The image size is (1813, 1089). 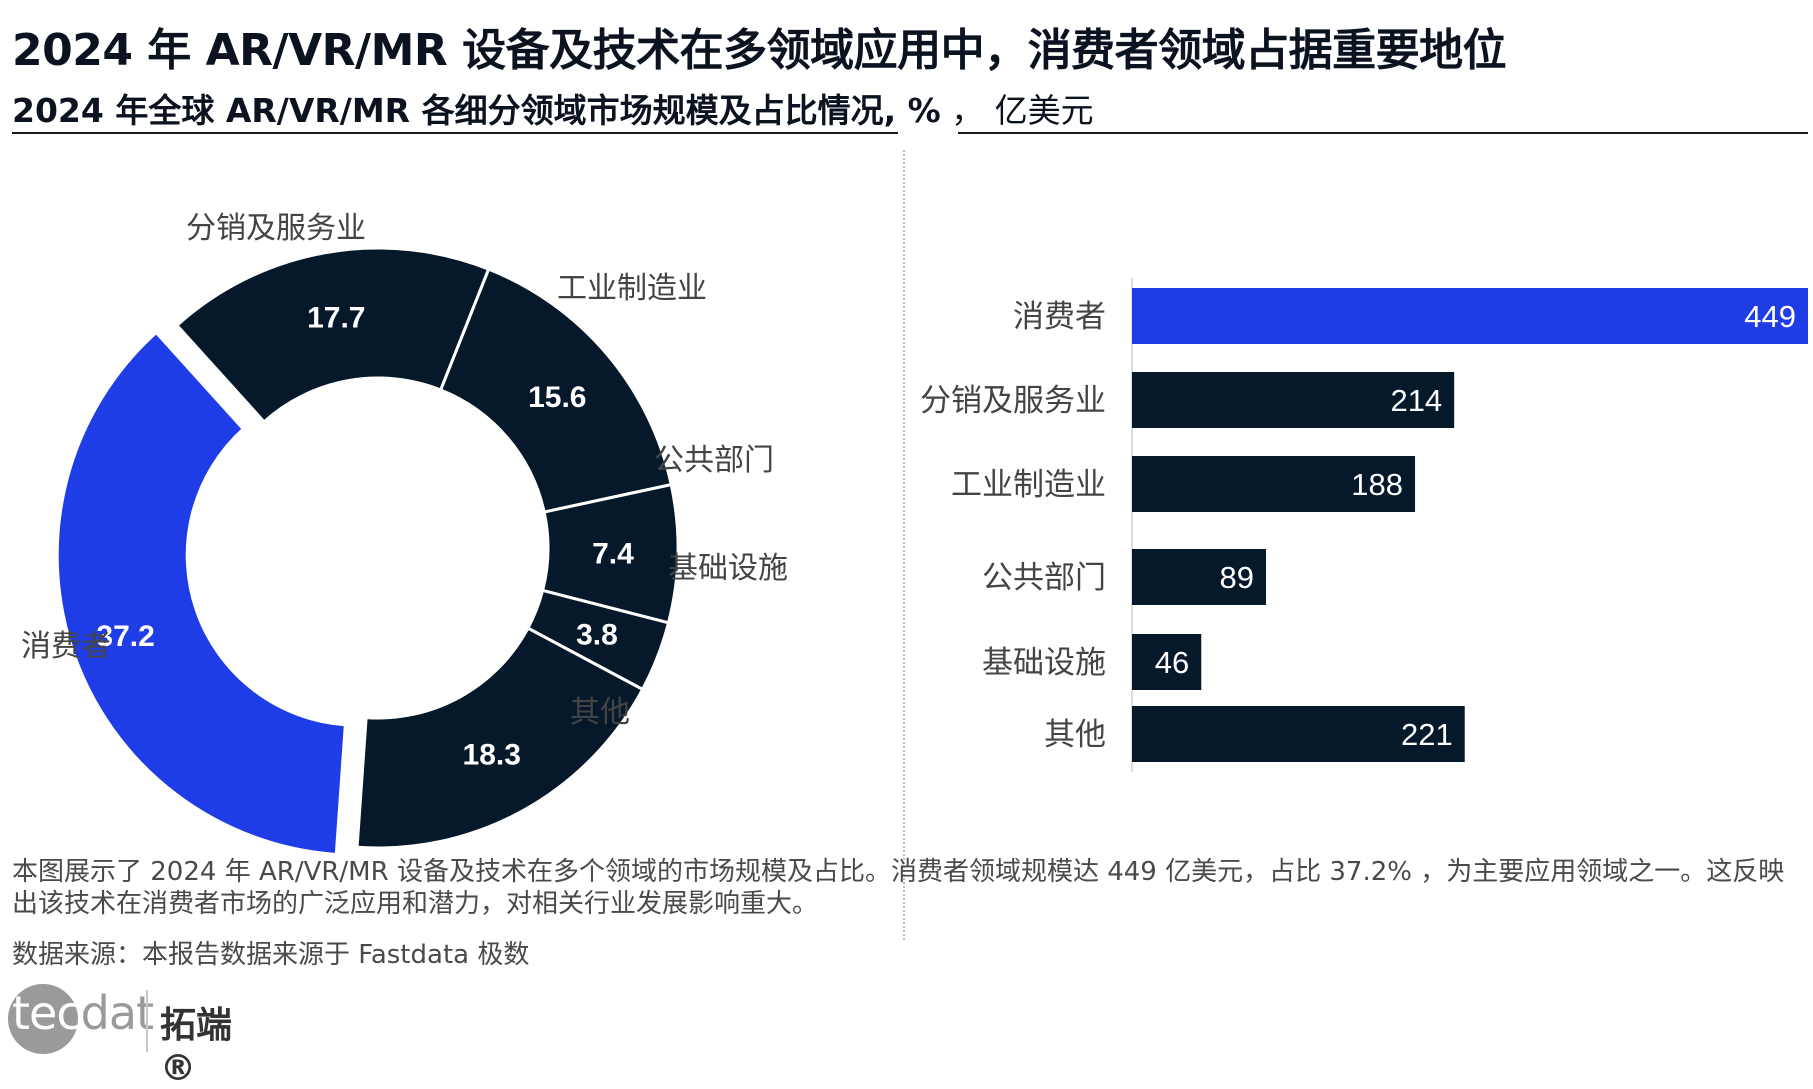 What do you see at coordinates (1017, 110) in the screenshot?
I see `subtitle-unit: ， 亿美元` at bounding box center [1017, 110].